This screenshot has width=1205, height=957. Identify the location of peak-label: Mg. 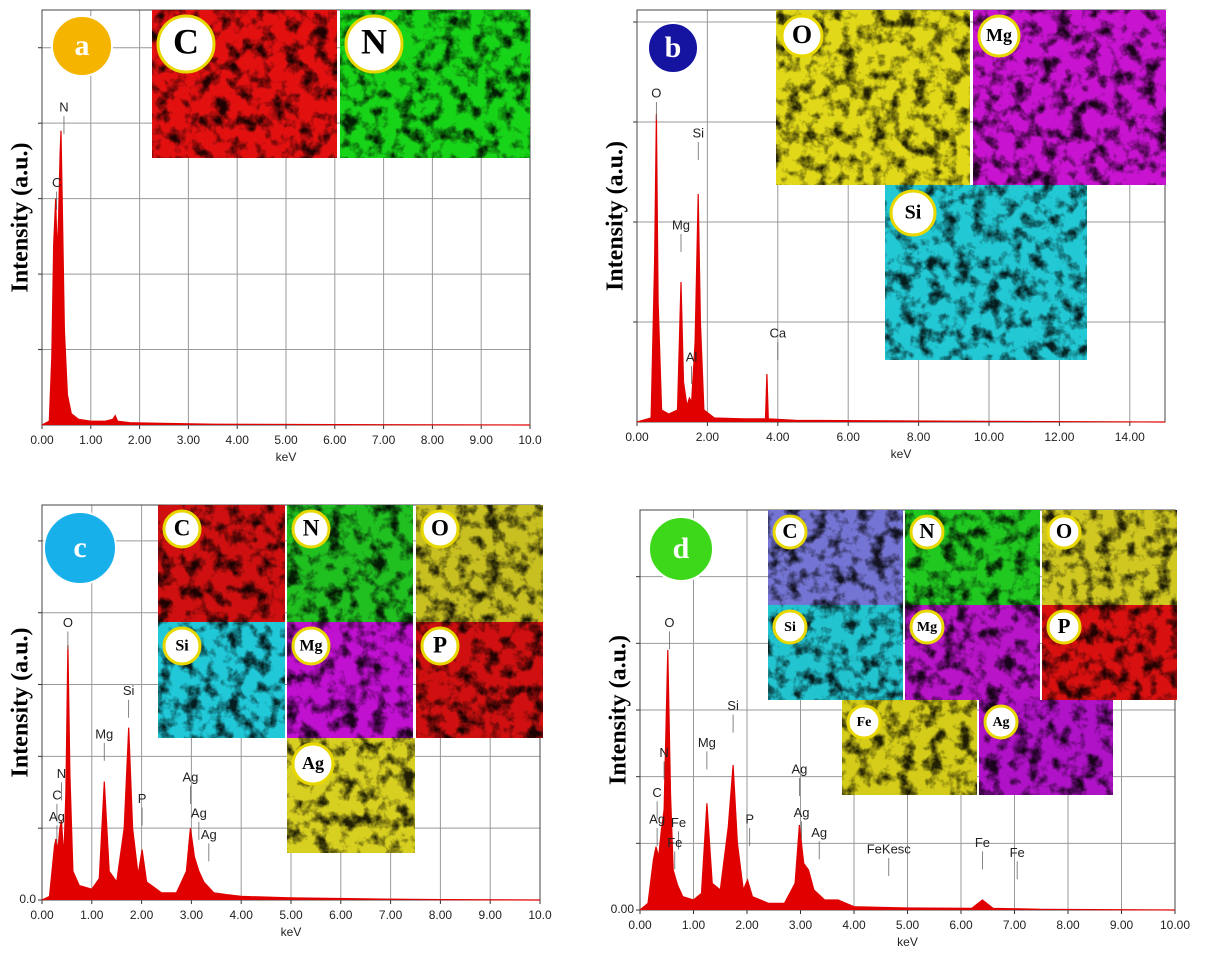
(681, 224).